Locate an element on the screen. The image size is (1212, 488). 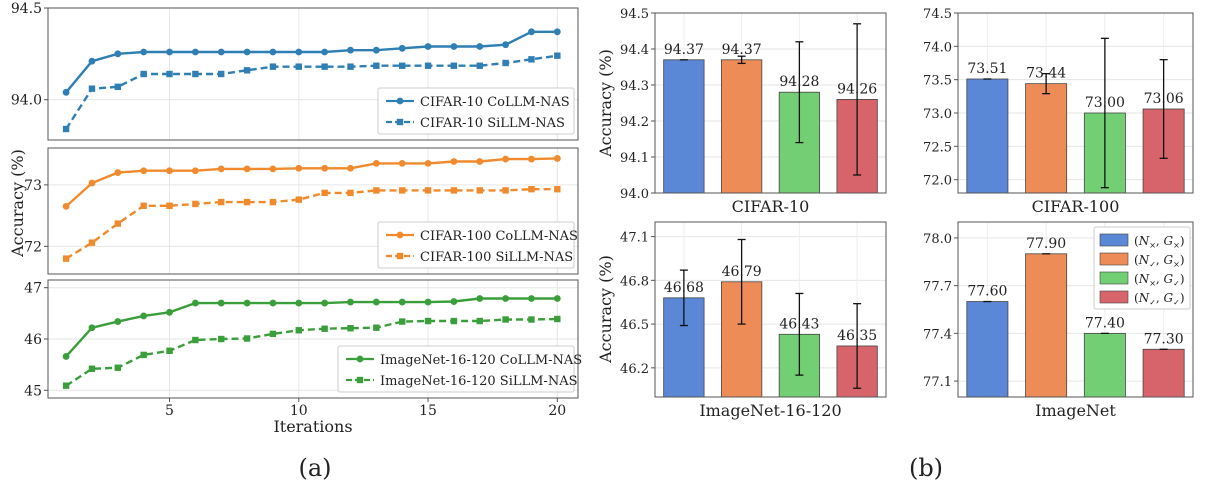
data-label: 77.60 is located at coordinates (987, 292).